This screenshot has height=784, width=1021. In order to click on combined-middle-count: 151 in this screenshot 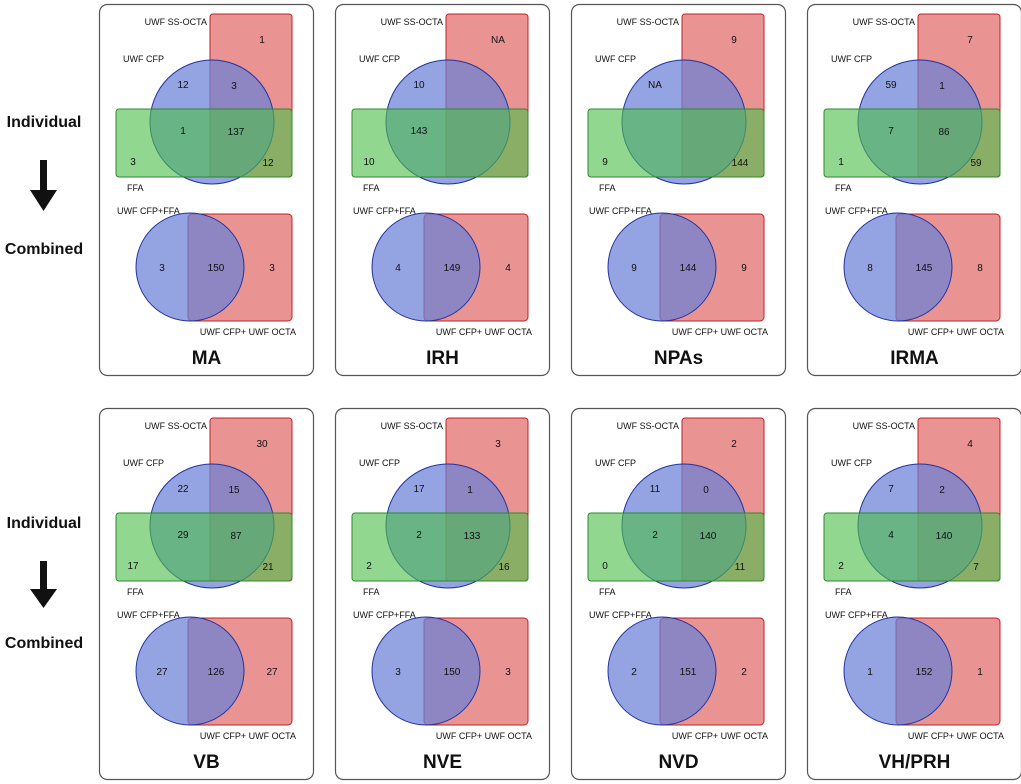, I will do `click(688, 672)`.